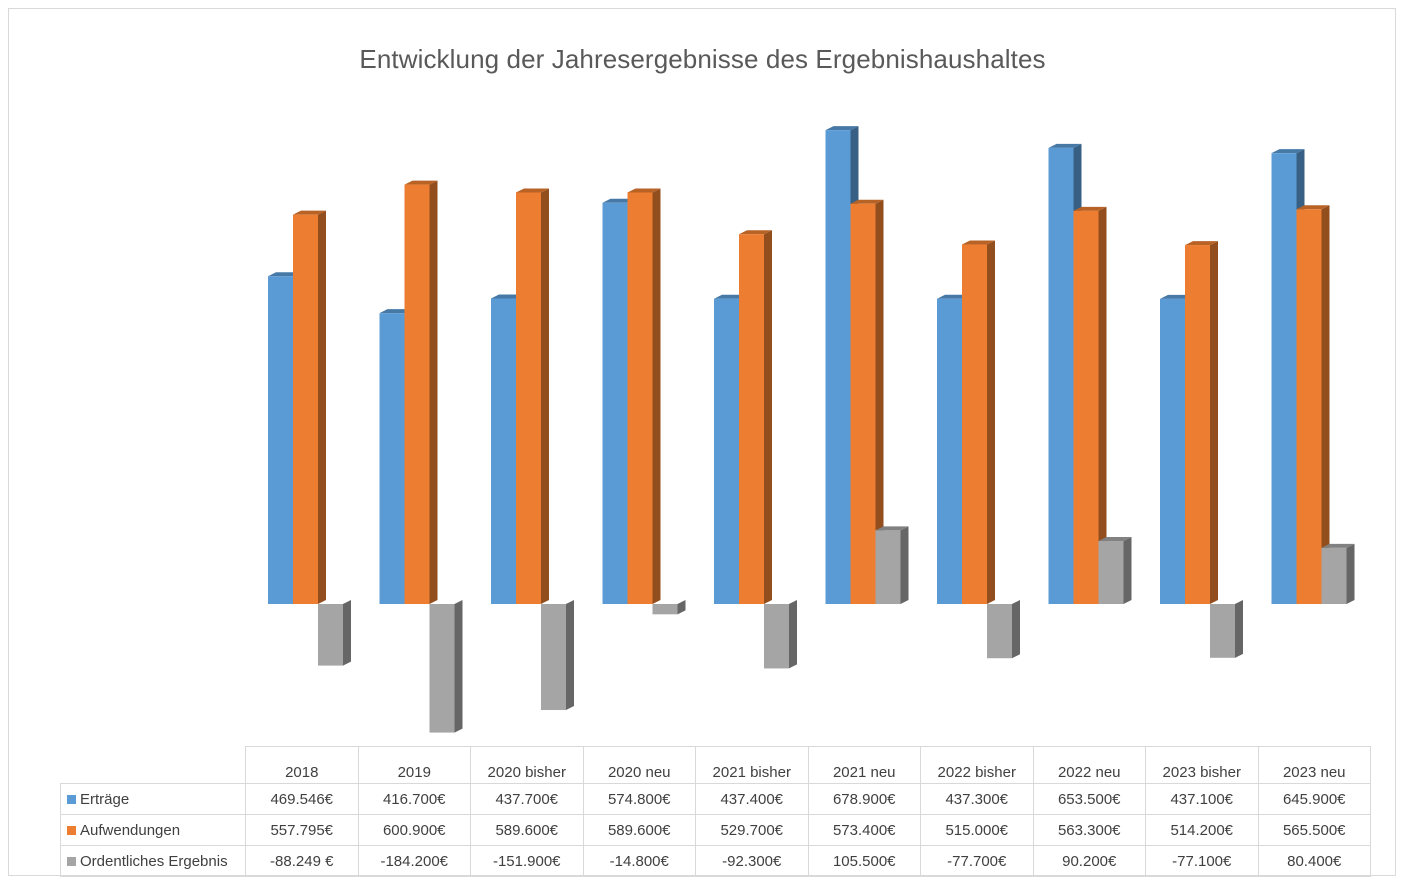  I want to click on category-label: 2022 neu, so click(1089, 765).